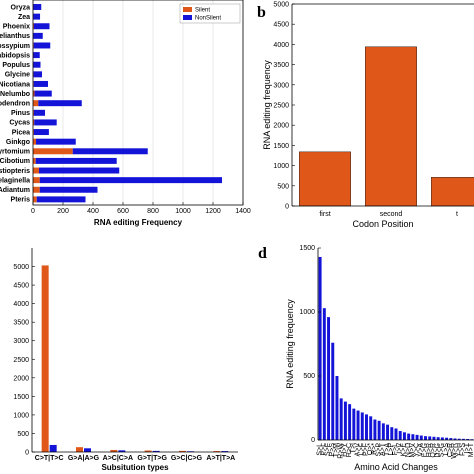 Image resolution: width=474 pixels, height=474 pixels. I want to click on y-axis-label: RNA editing frequency, so click(267, 105).